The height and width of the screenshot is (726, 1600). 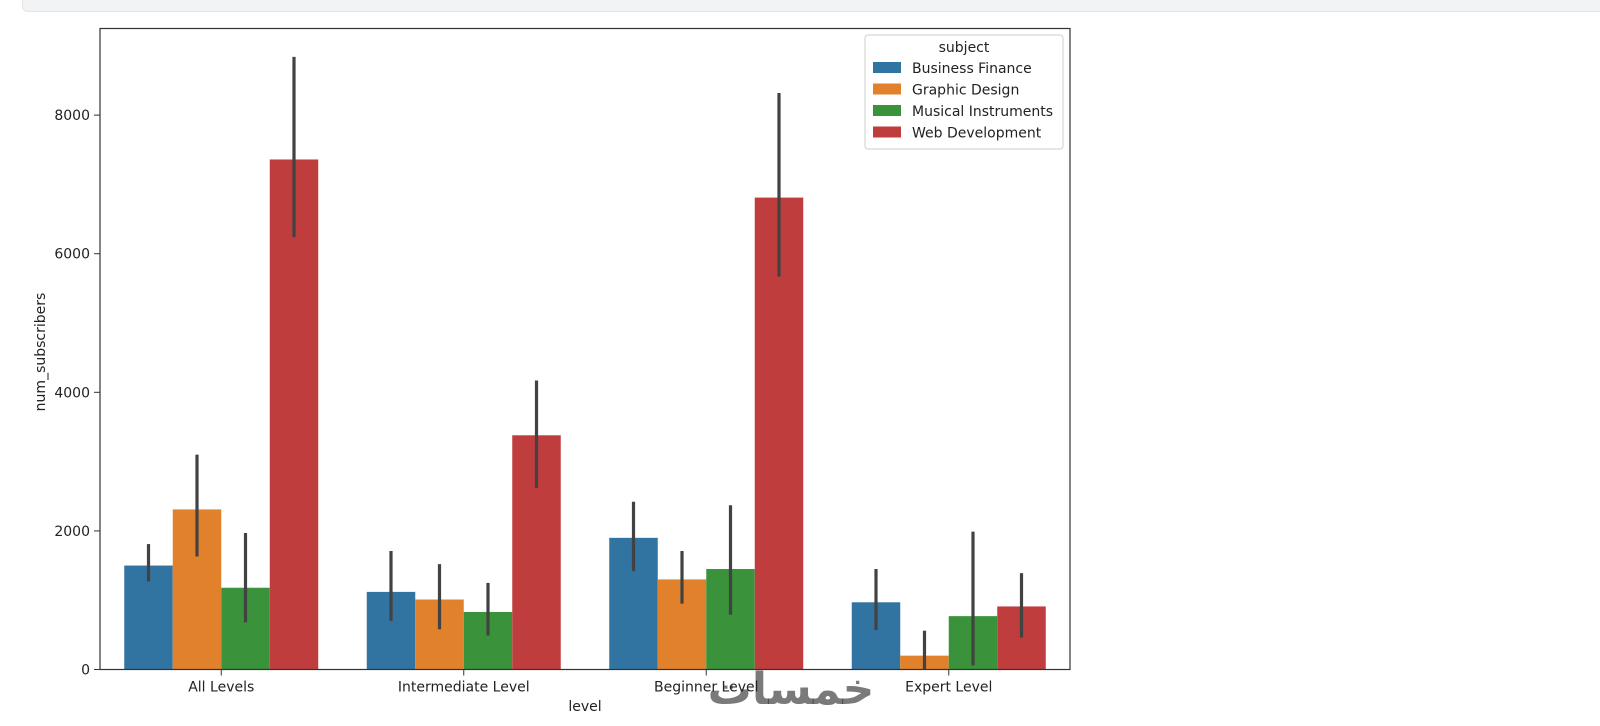 What do you see at coordinates (706, 688) in the screenshot?
I see `x-tick-label: Beginner Level` at bounding box center [706, 688].